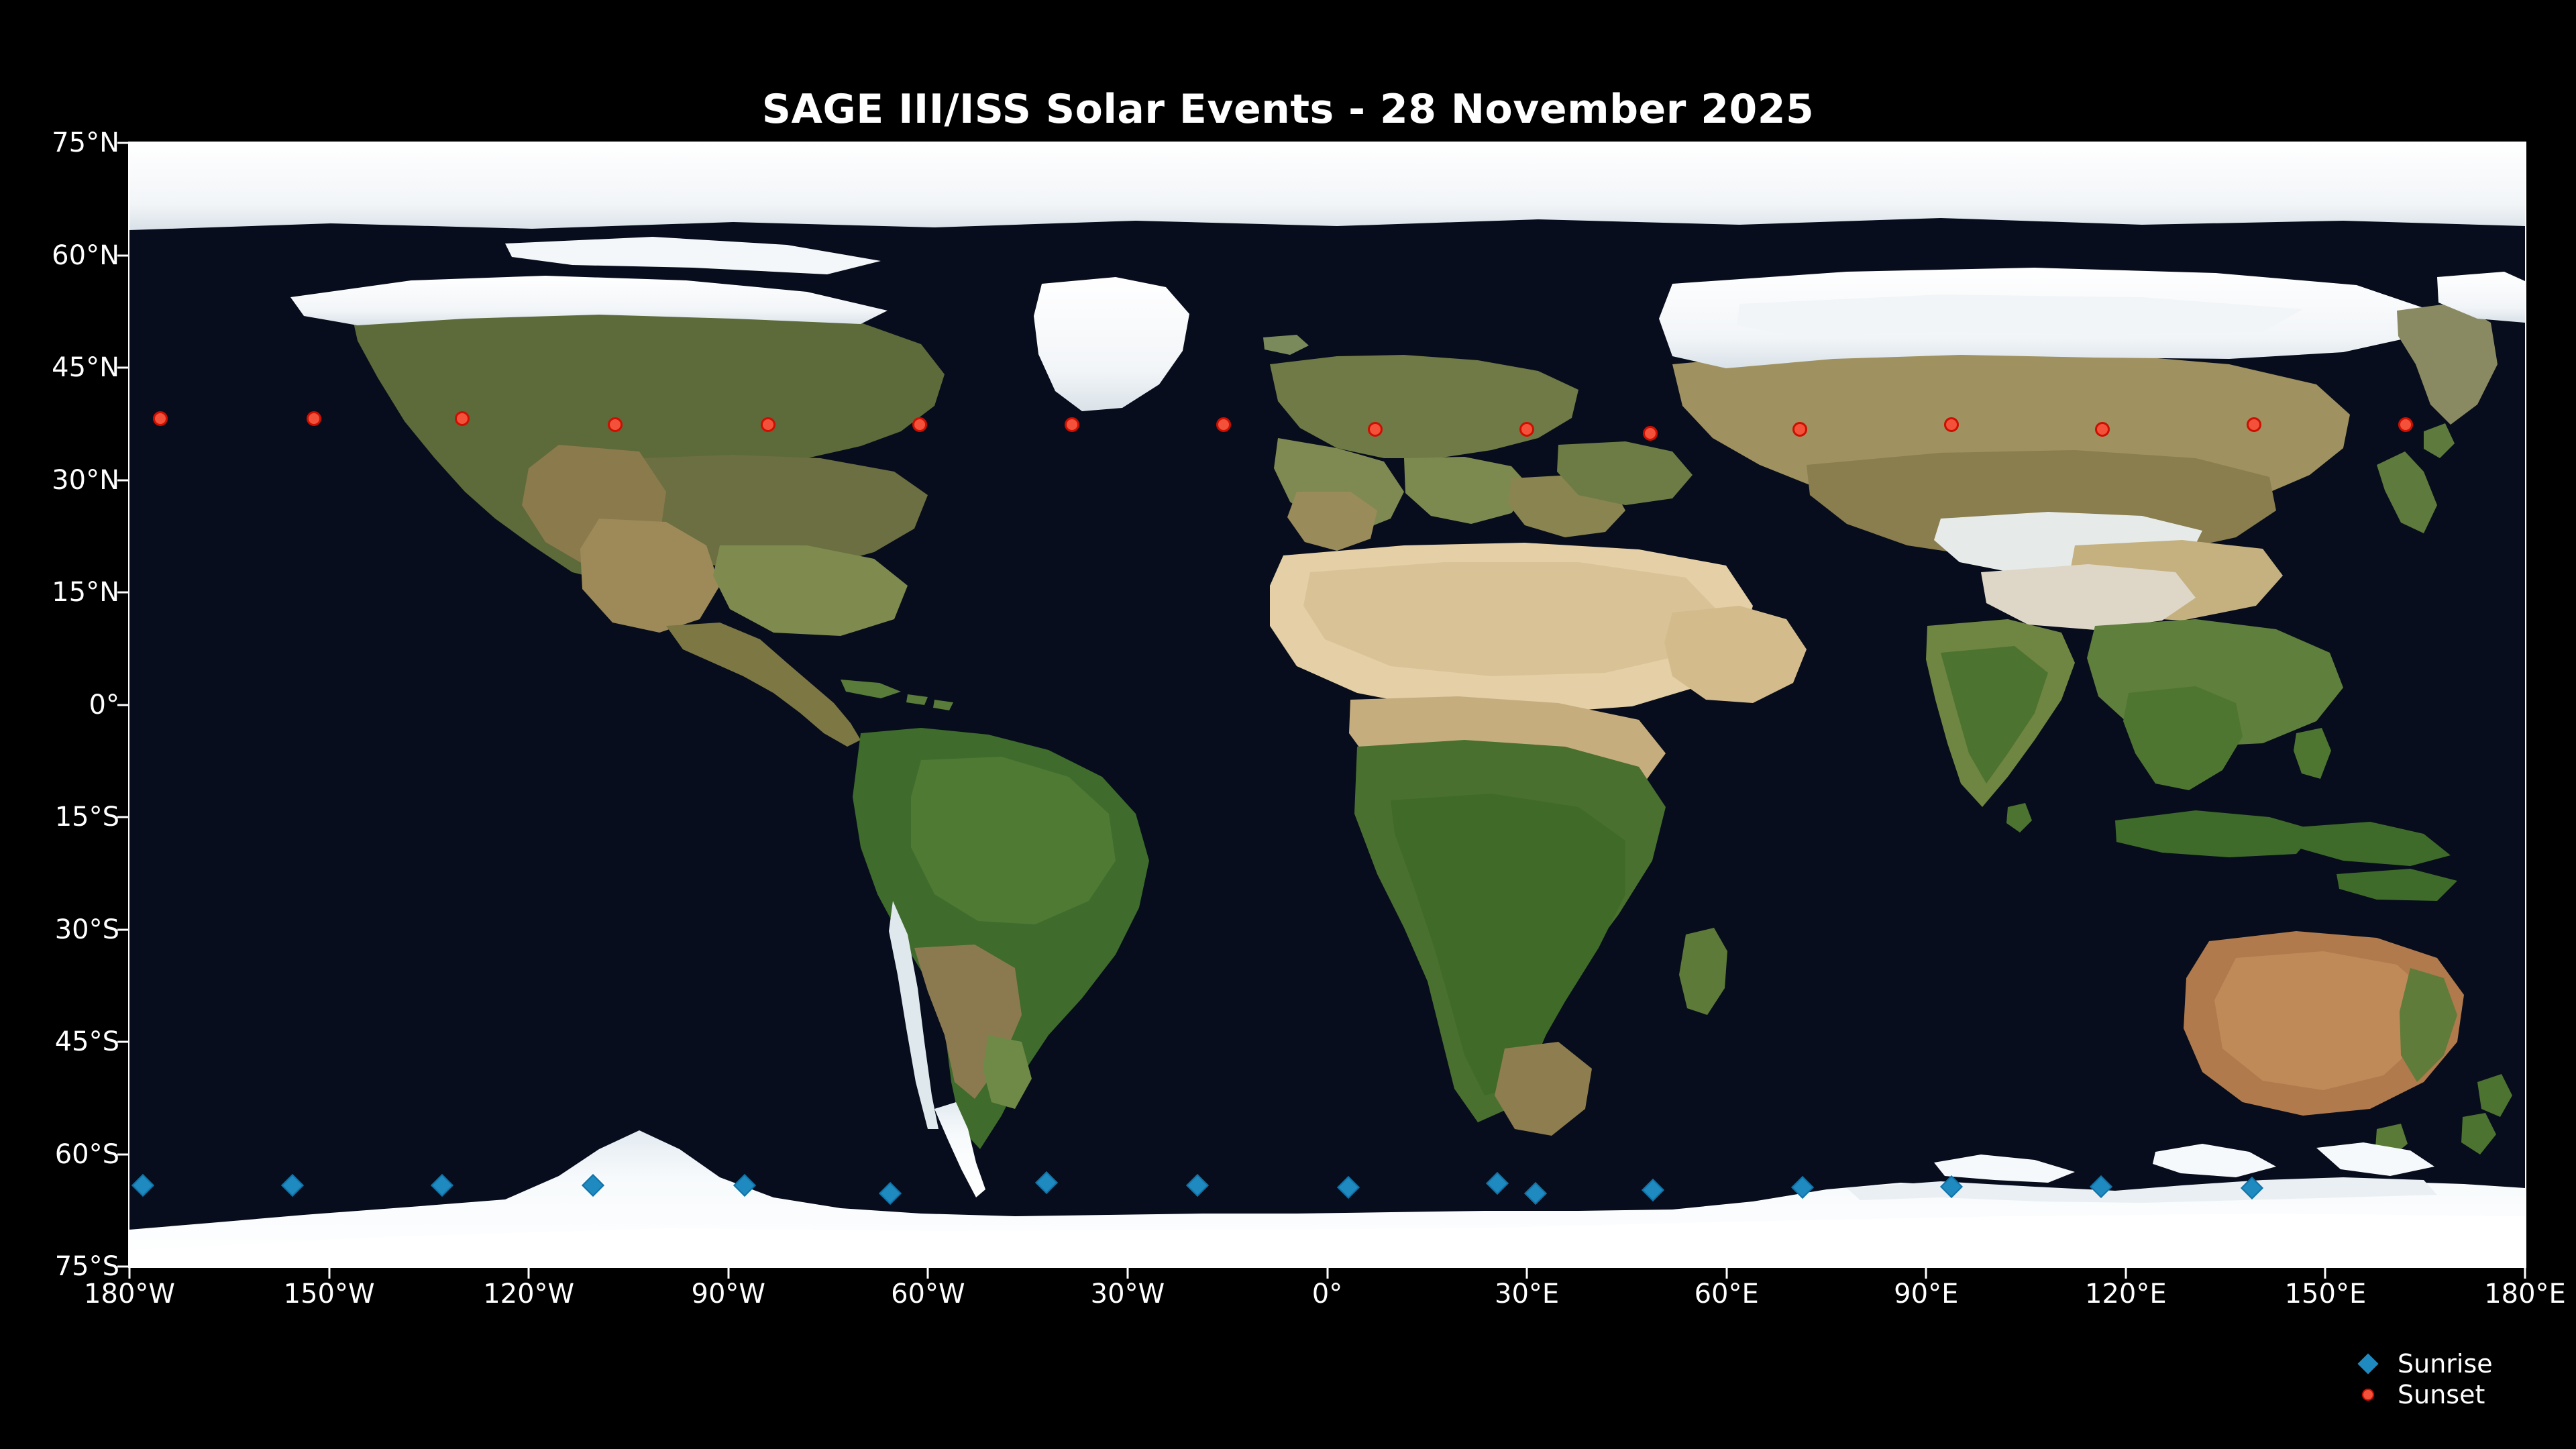 This screenshot has height=1449, width=2576. I want to click on y-axis-tick-label: 75°N, so click(85, 142).